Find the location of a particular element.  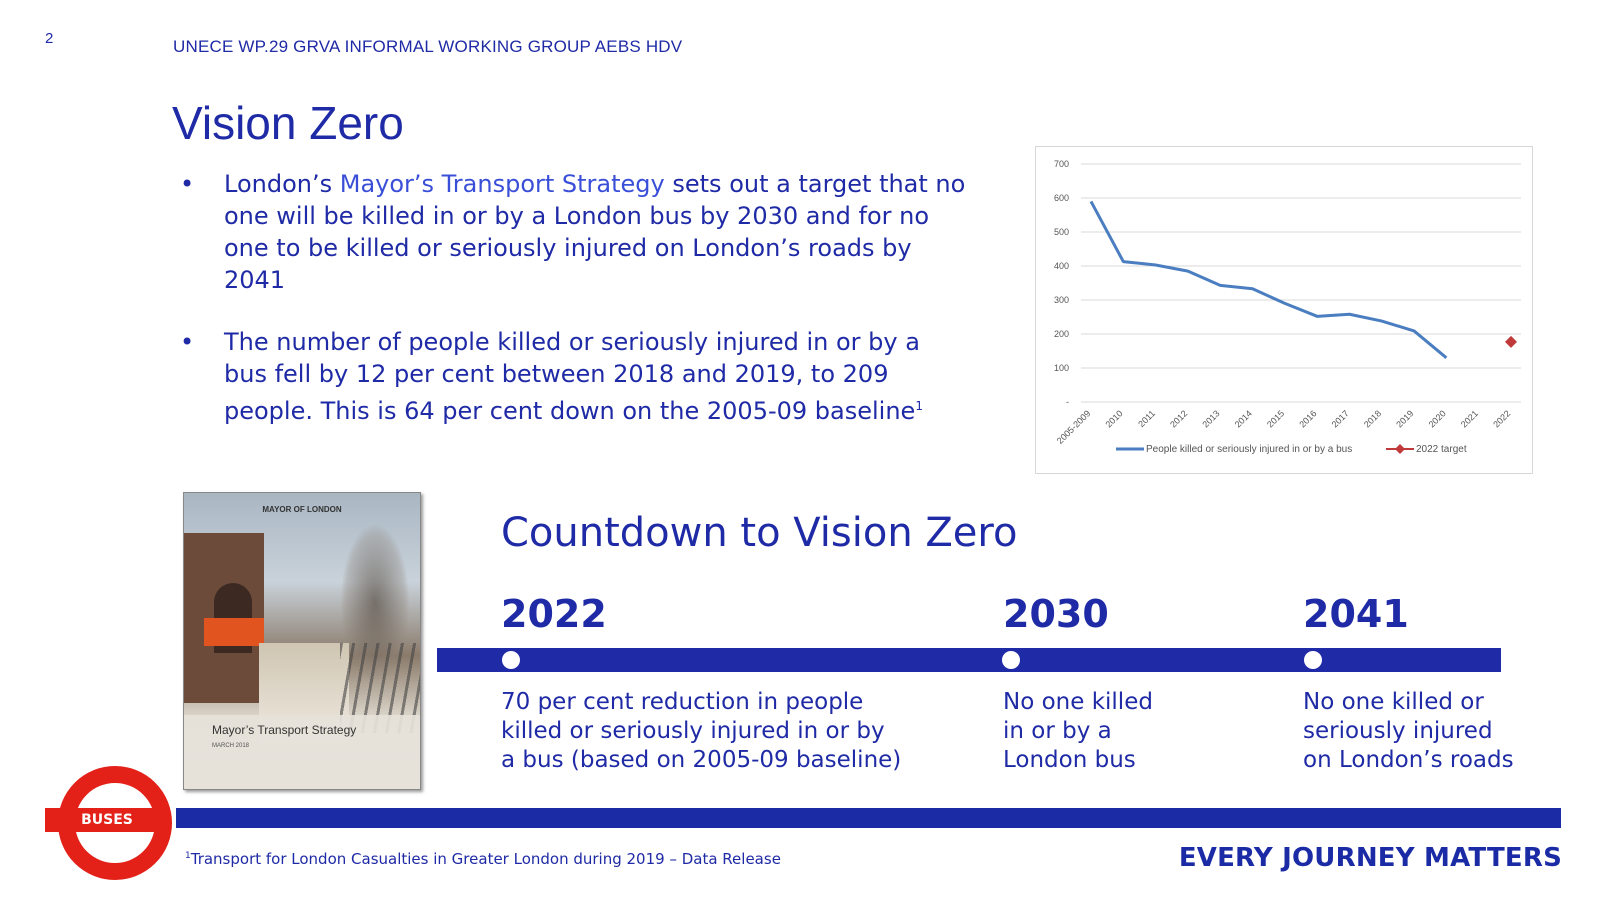

buses-logo: BUSES is located at coordinates (107, 820).